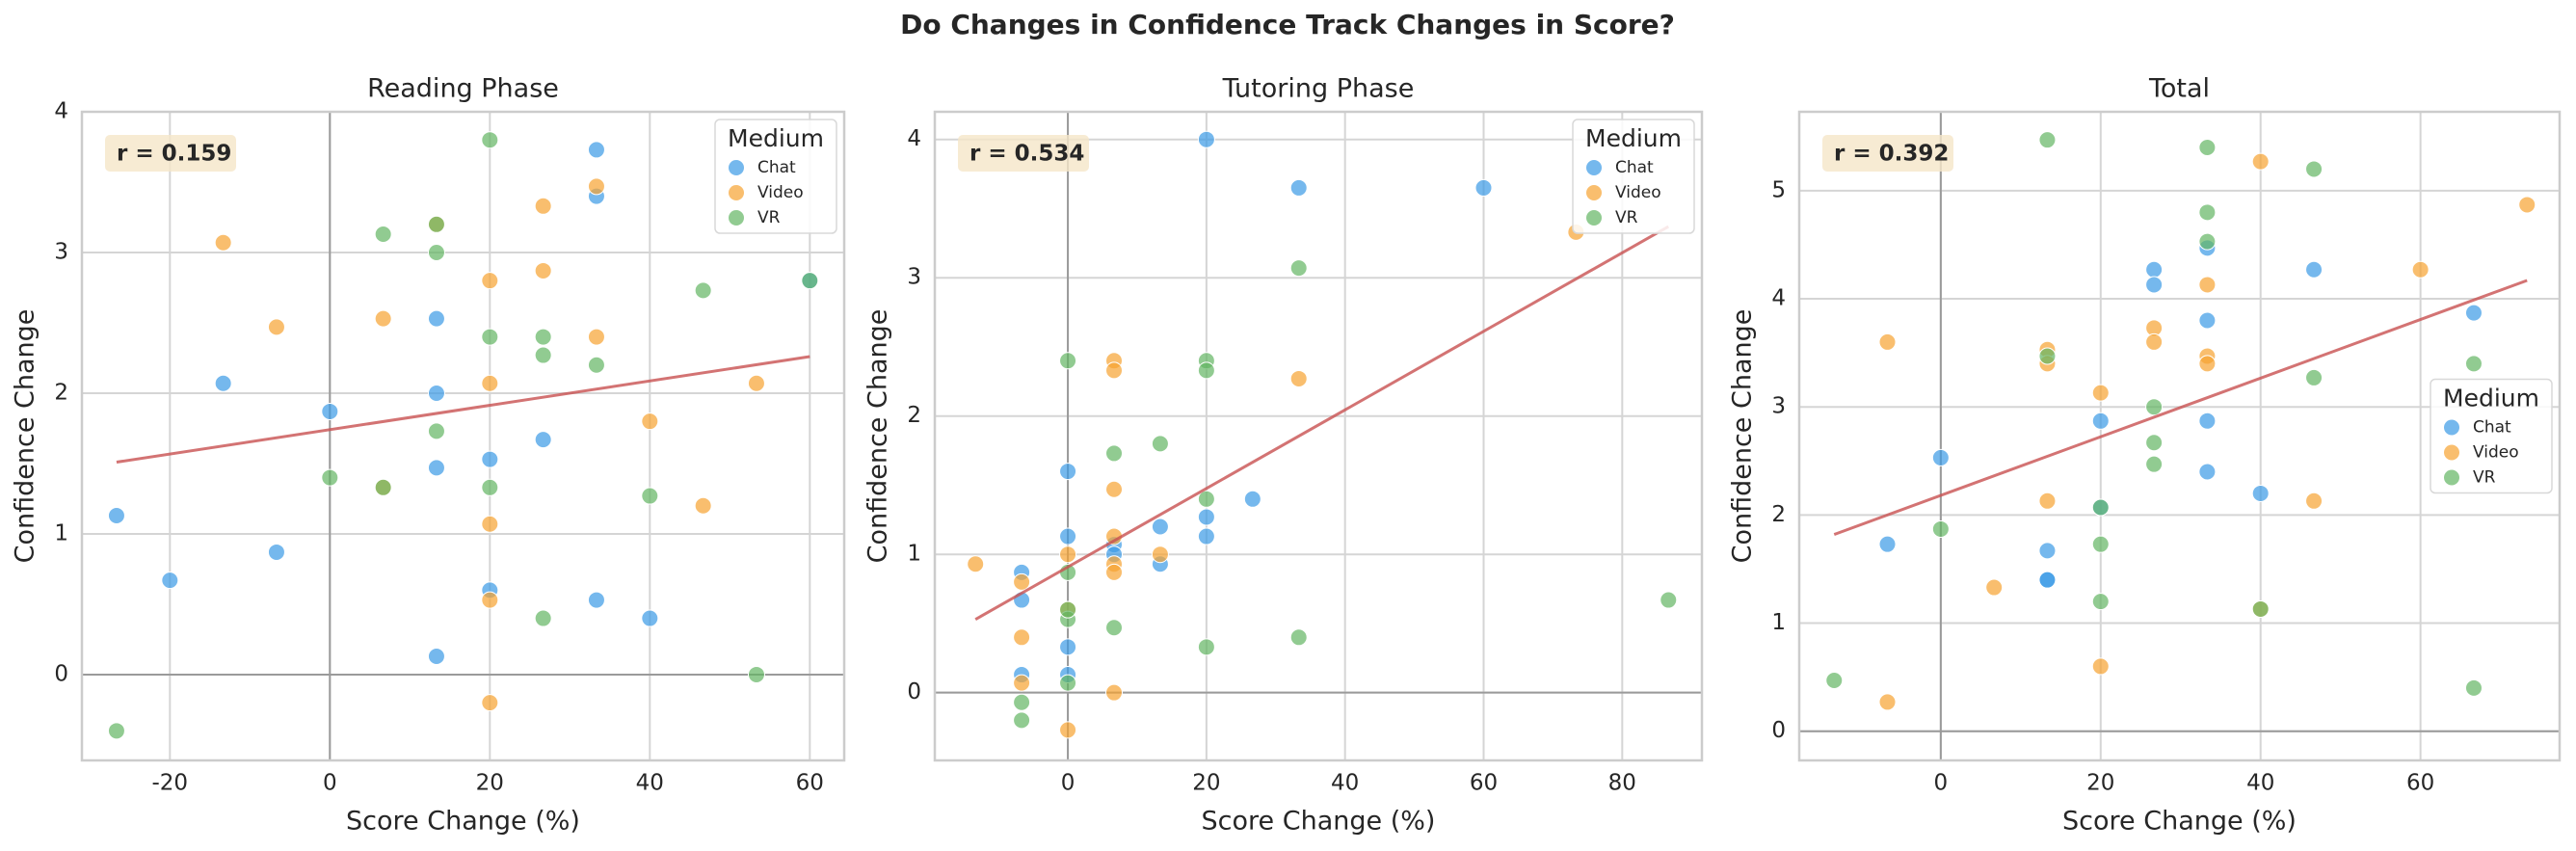  What do you see at coordinates (174, 155) in the screenshot?
I see `annotation: r = 0.159` at bounding box center [174, 155].